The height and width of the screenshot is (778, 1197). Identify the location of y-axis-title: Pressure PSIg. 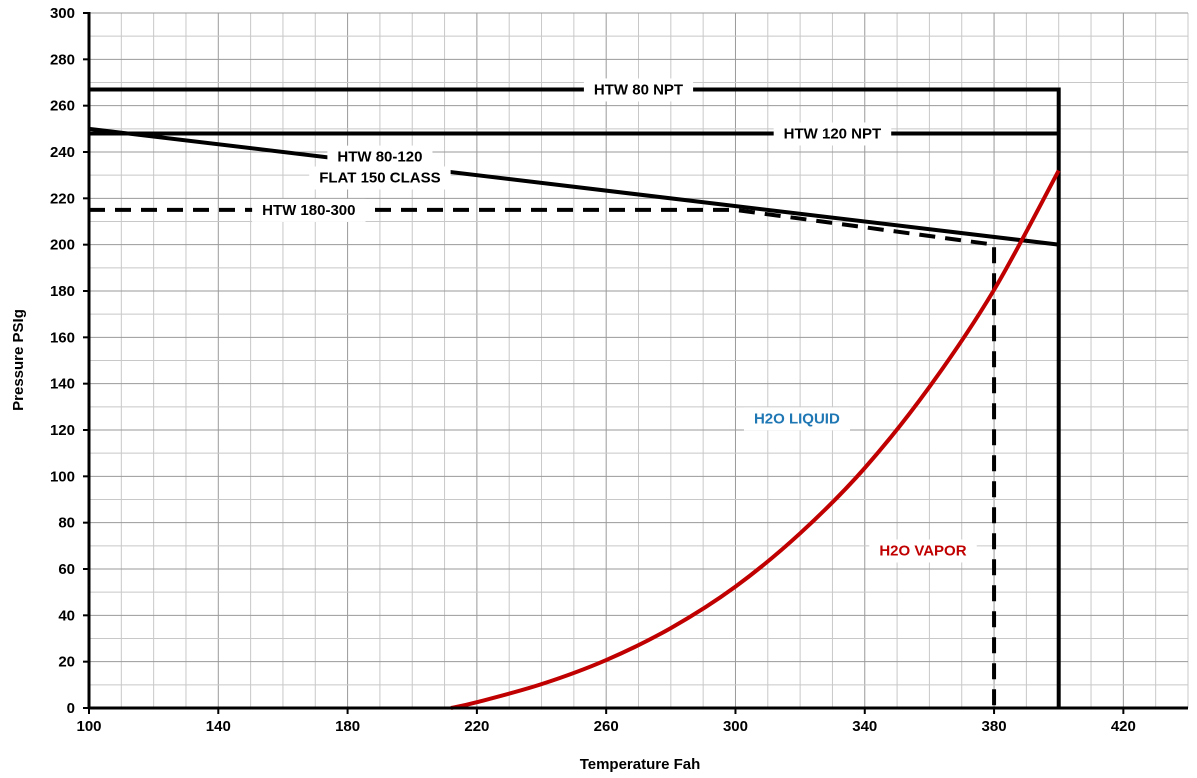
(18, 360).